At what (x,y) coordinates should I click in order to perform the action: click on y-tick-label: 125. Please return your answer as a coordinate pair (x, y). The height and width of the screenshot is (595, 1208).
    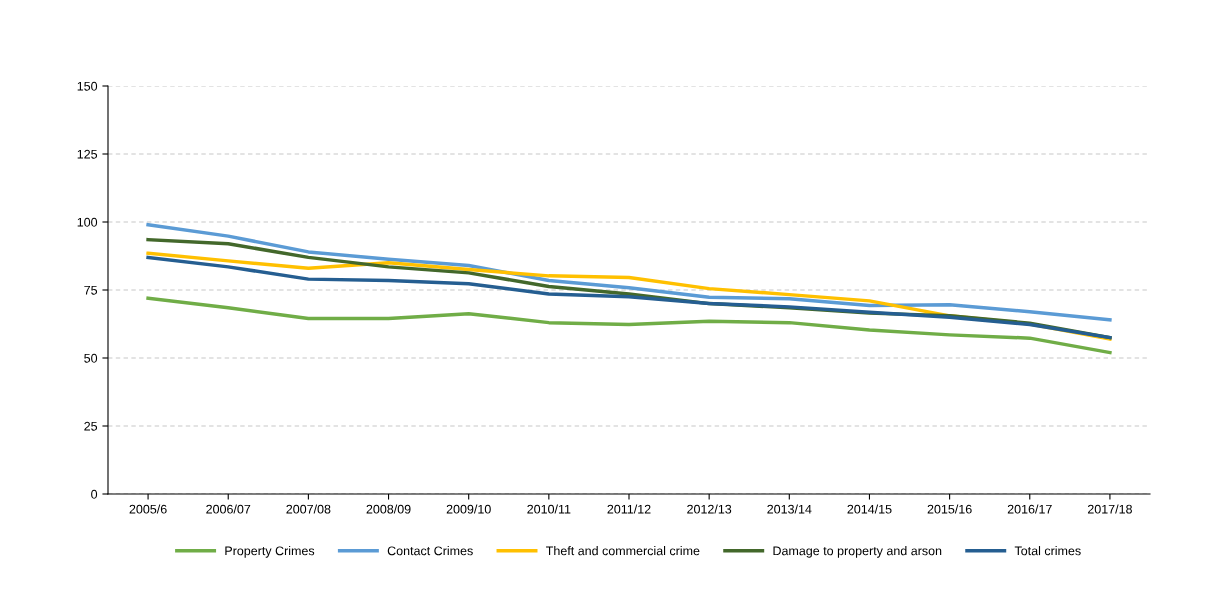
    Looking at the image, I should click on (87, 154).